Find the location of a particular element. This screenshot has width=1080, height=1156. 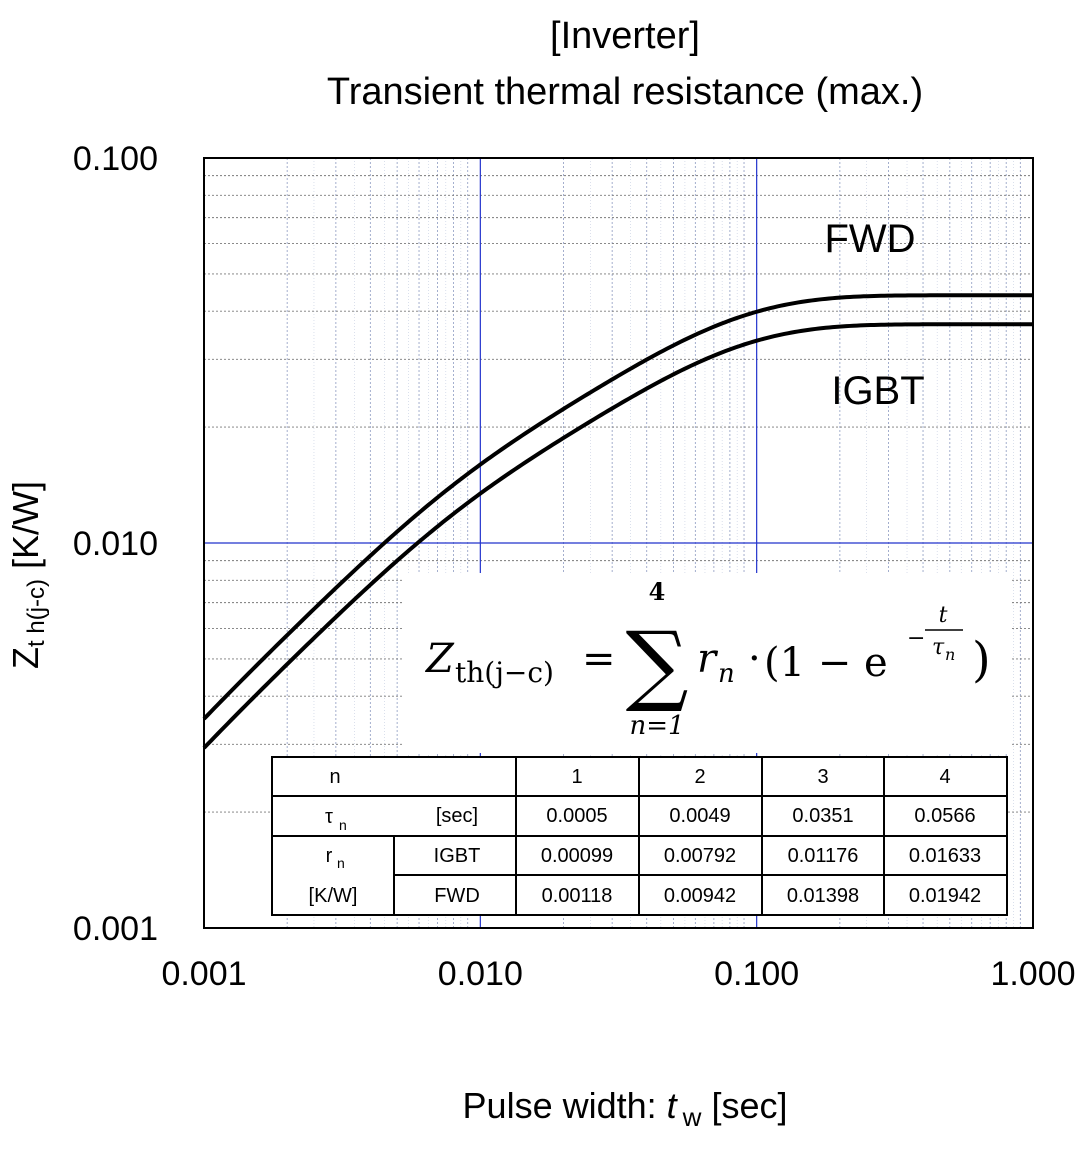

table-igbt-4: 0.01633 is located at coordinates (945, 856).